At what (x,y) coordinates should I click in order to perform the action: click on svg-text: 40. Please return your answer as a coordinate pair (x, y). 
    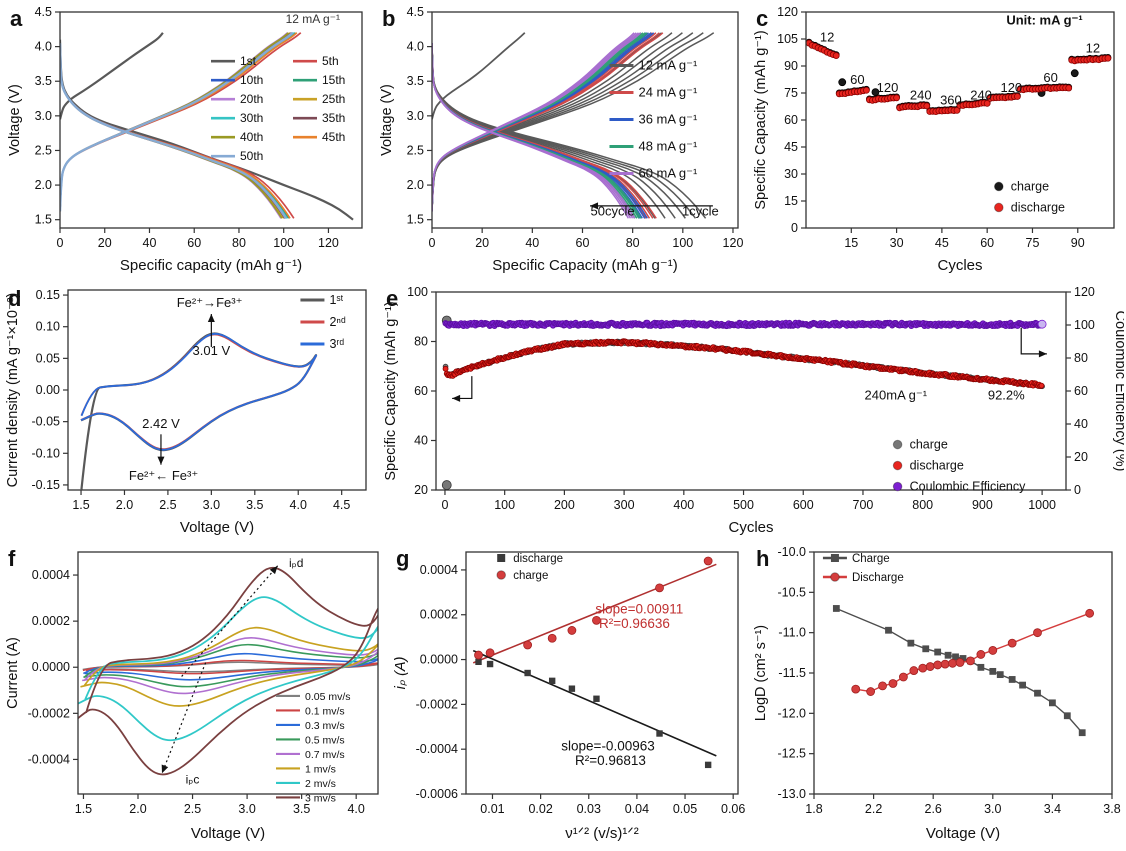
    Looking at the image, I should click on (421, 441).